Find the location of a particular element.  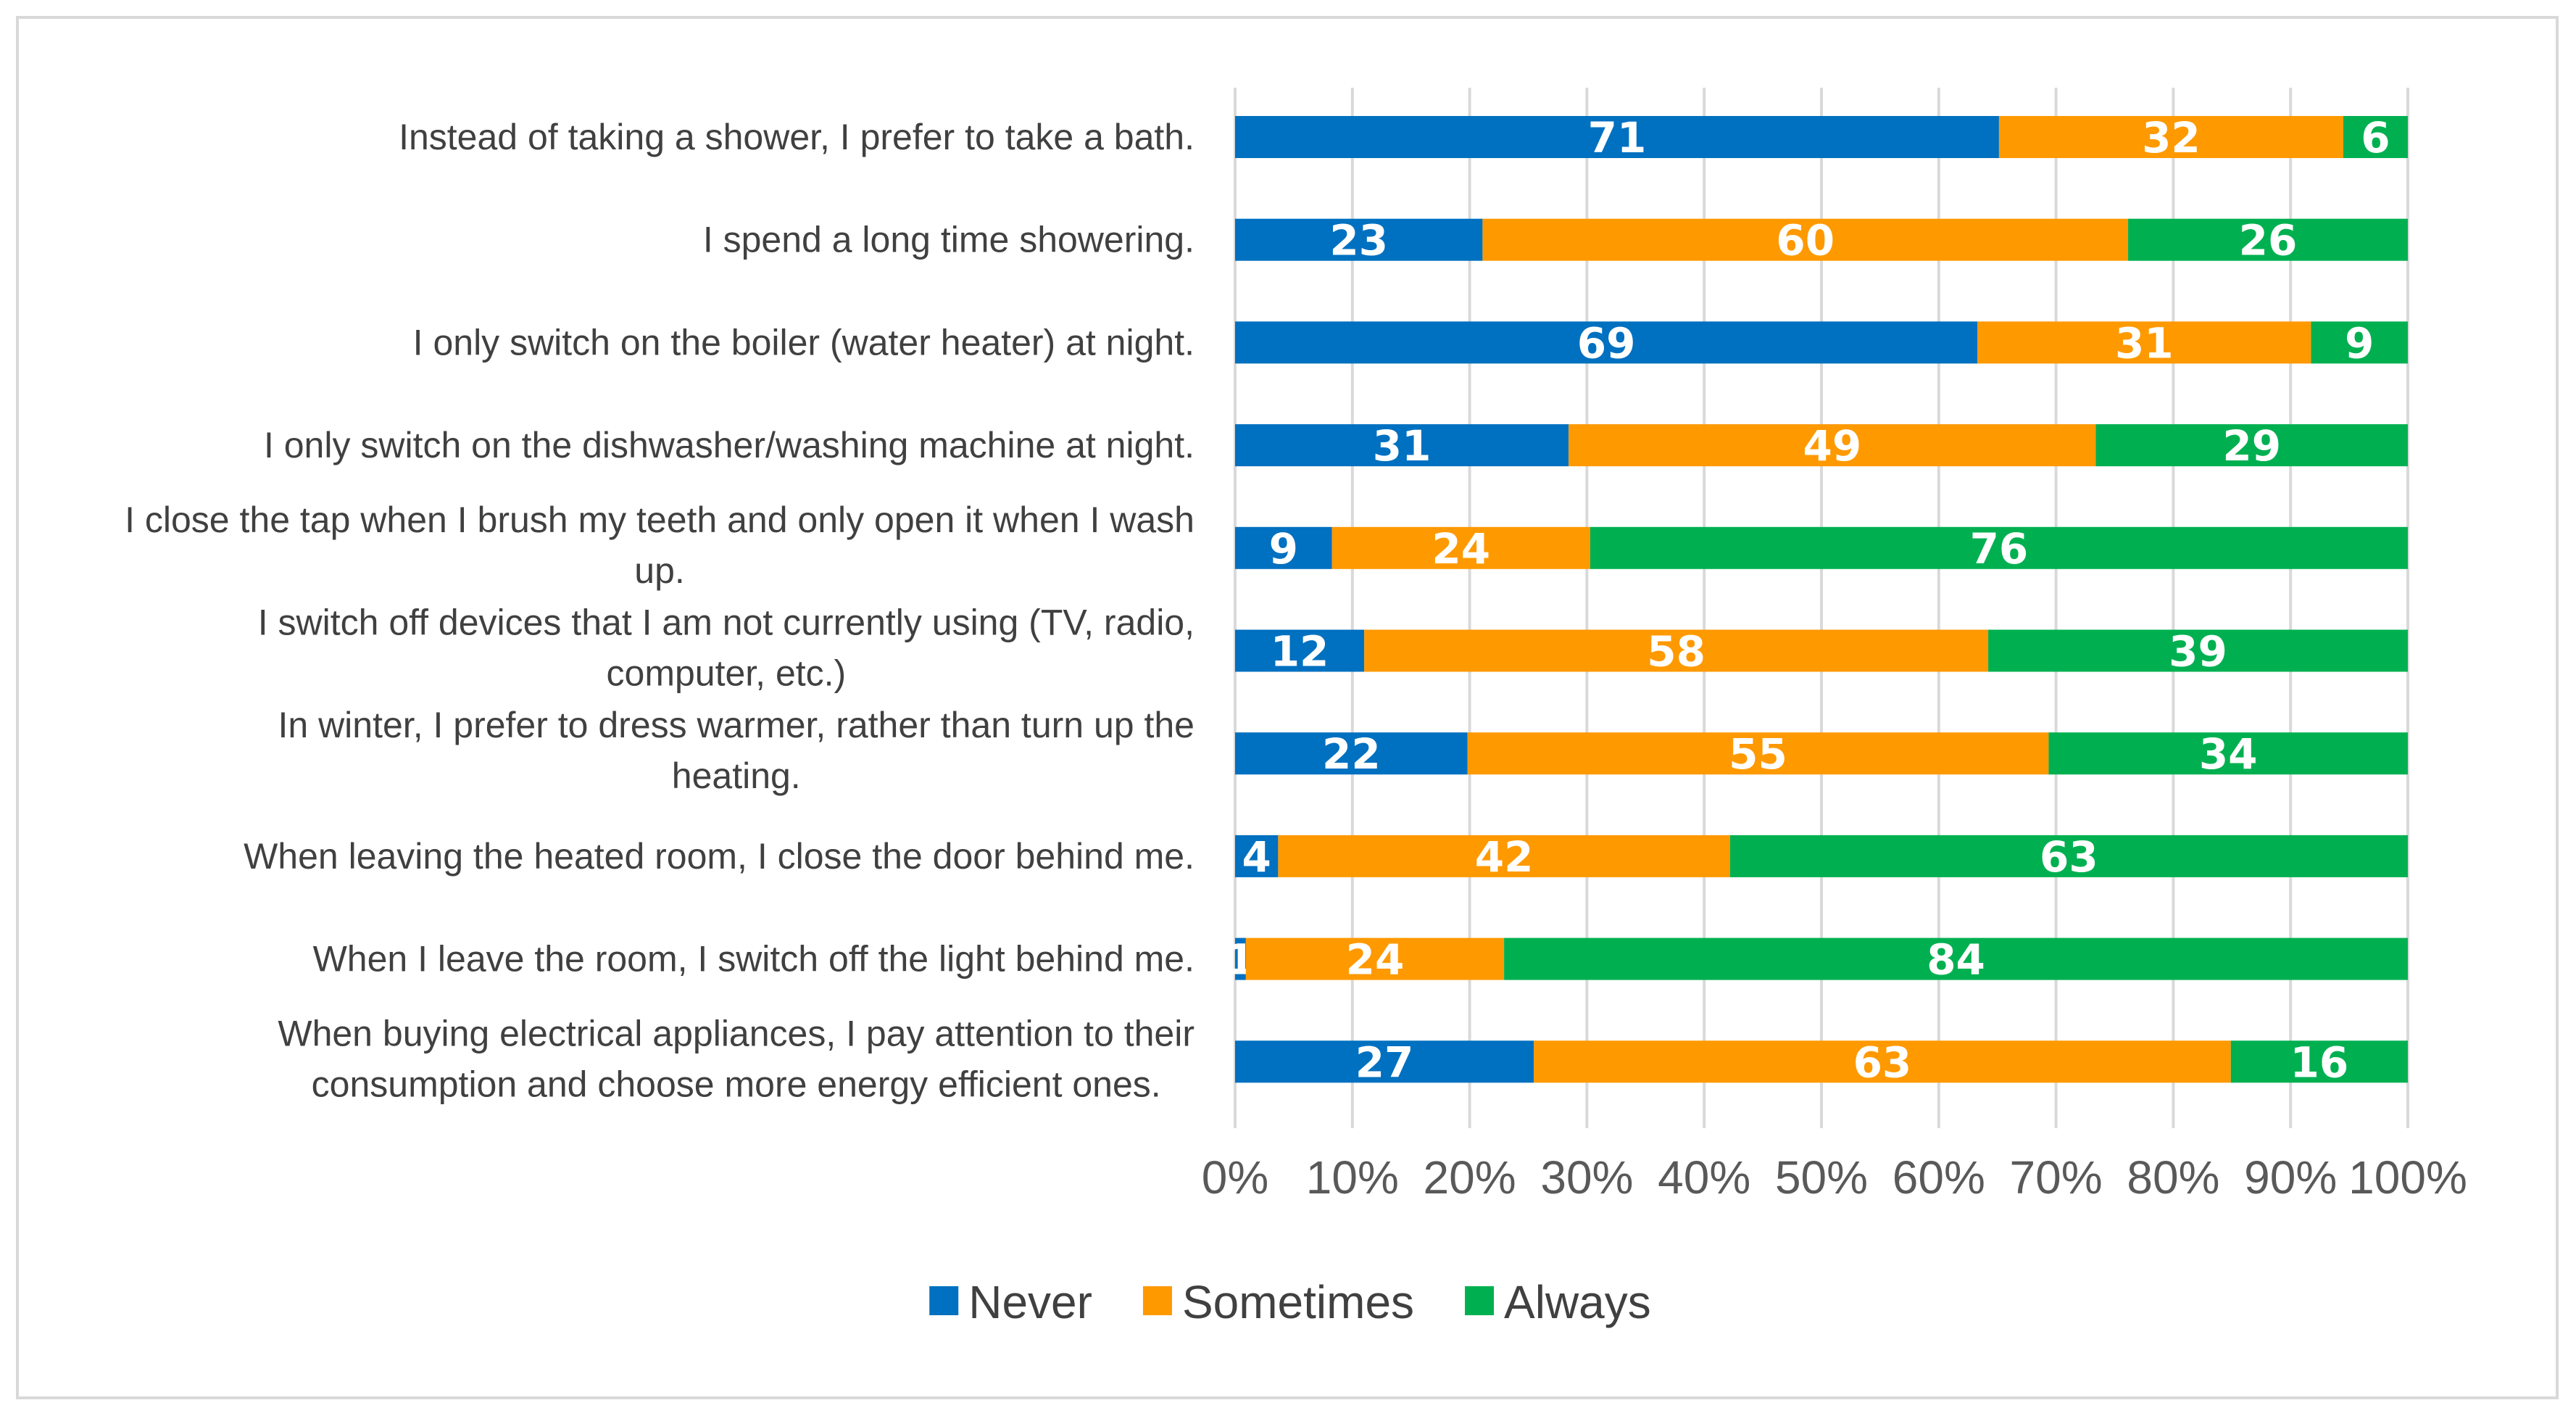

legend-label: Sometimes is located at coordinates (1298, 1302).